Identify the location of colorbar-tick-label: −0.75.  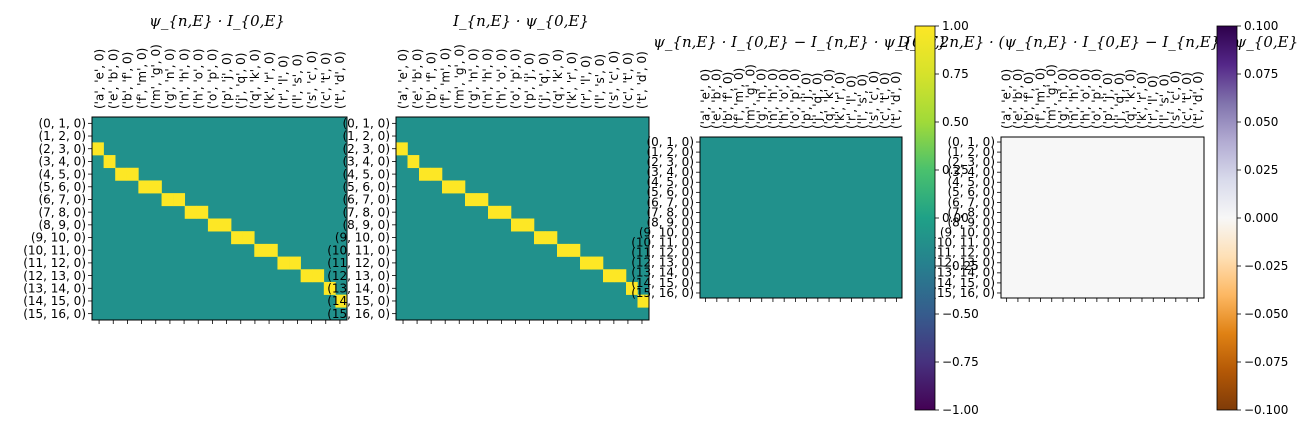
(960, 362).